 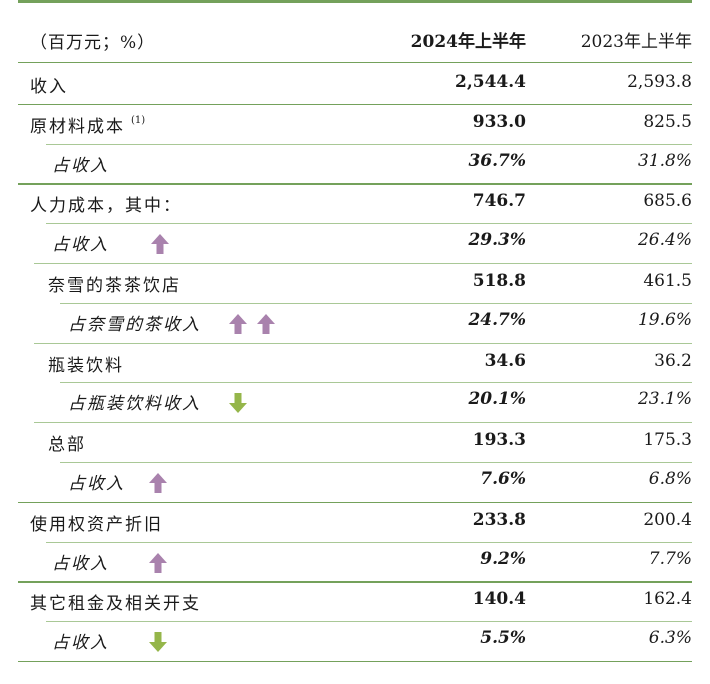 What do you see at coordinates (497, 319) in the screenshot?
I see `value-2024: 24.7%` at bounding box center [497, 319].